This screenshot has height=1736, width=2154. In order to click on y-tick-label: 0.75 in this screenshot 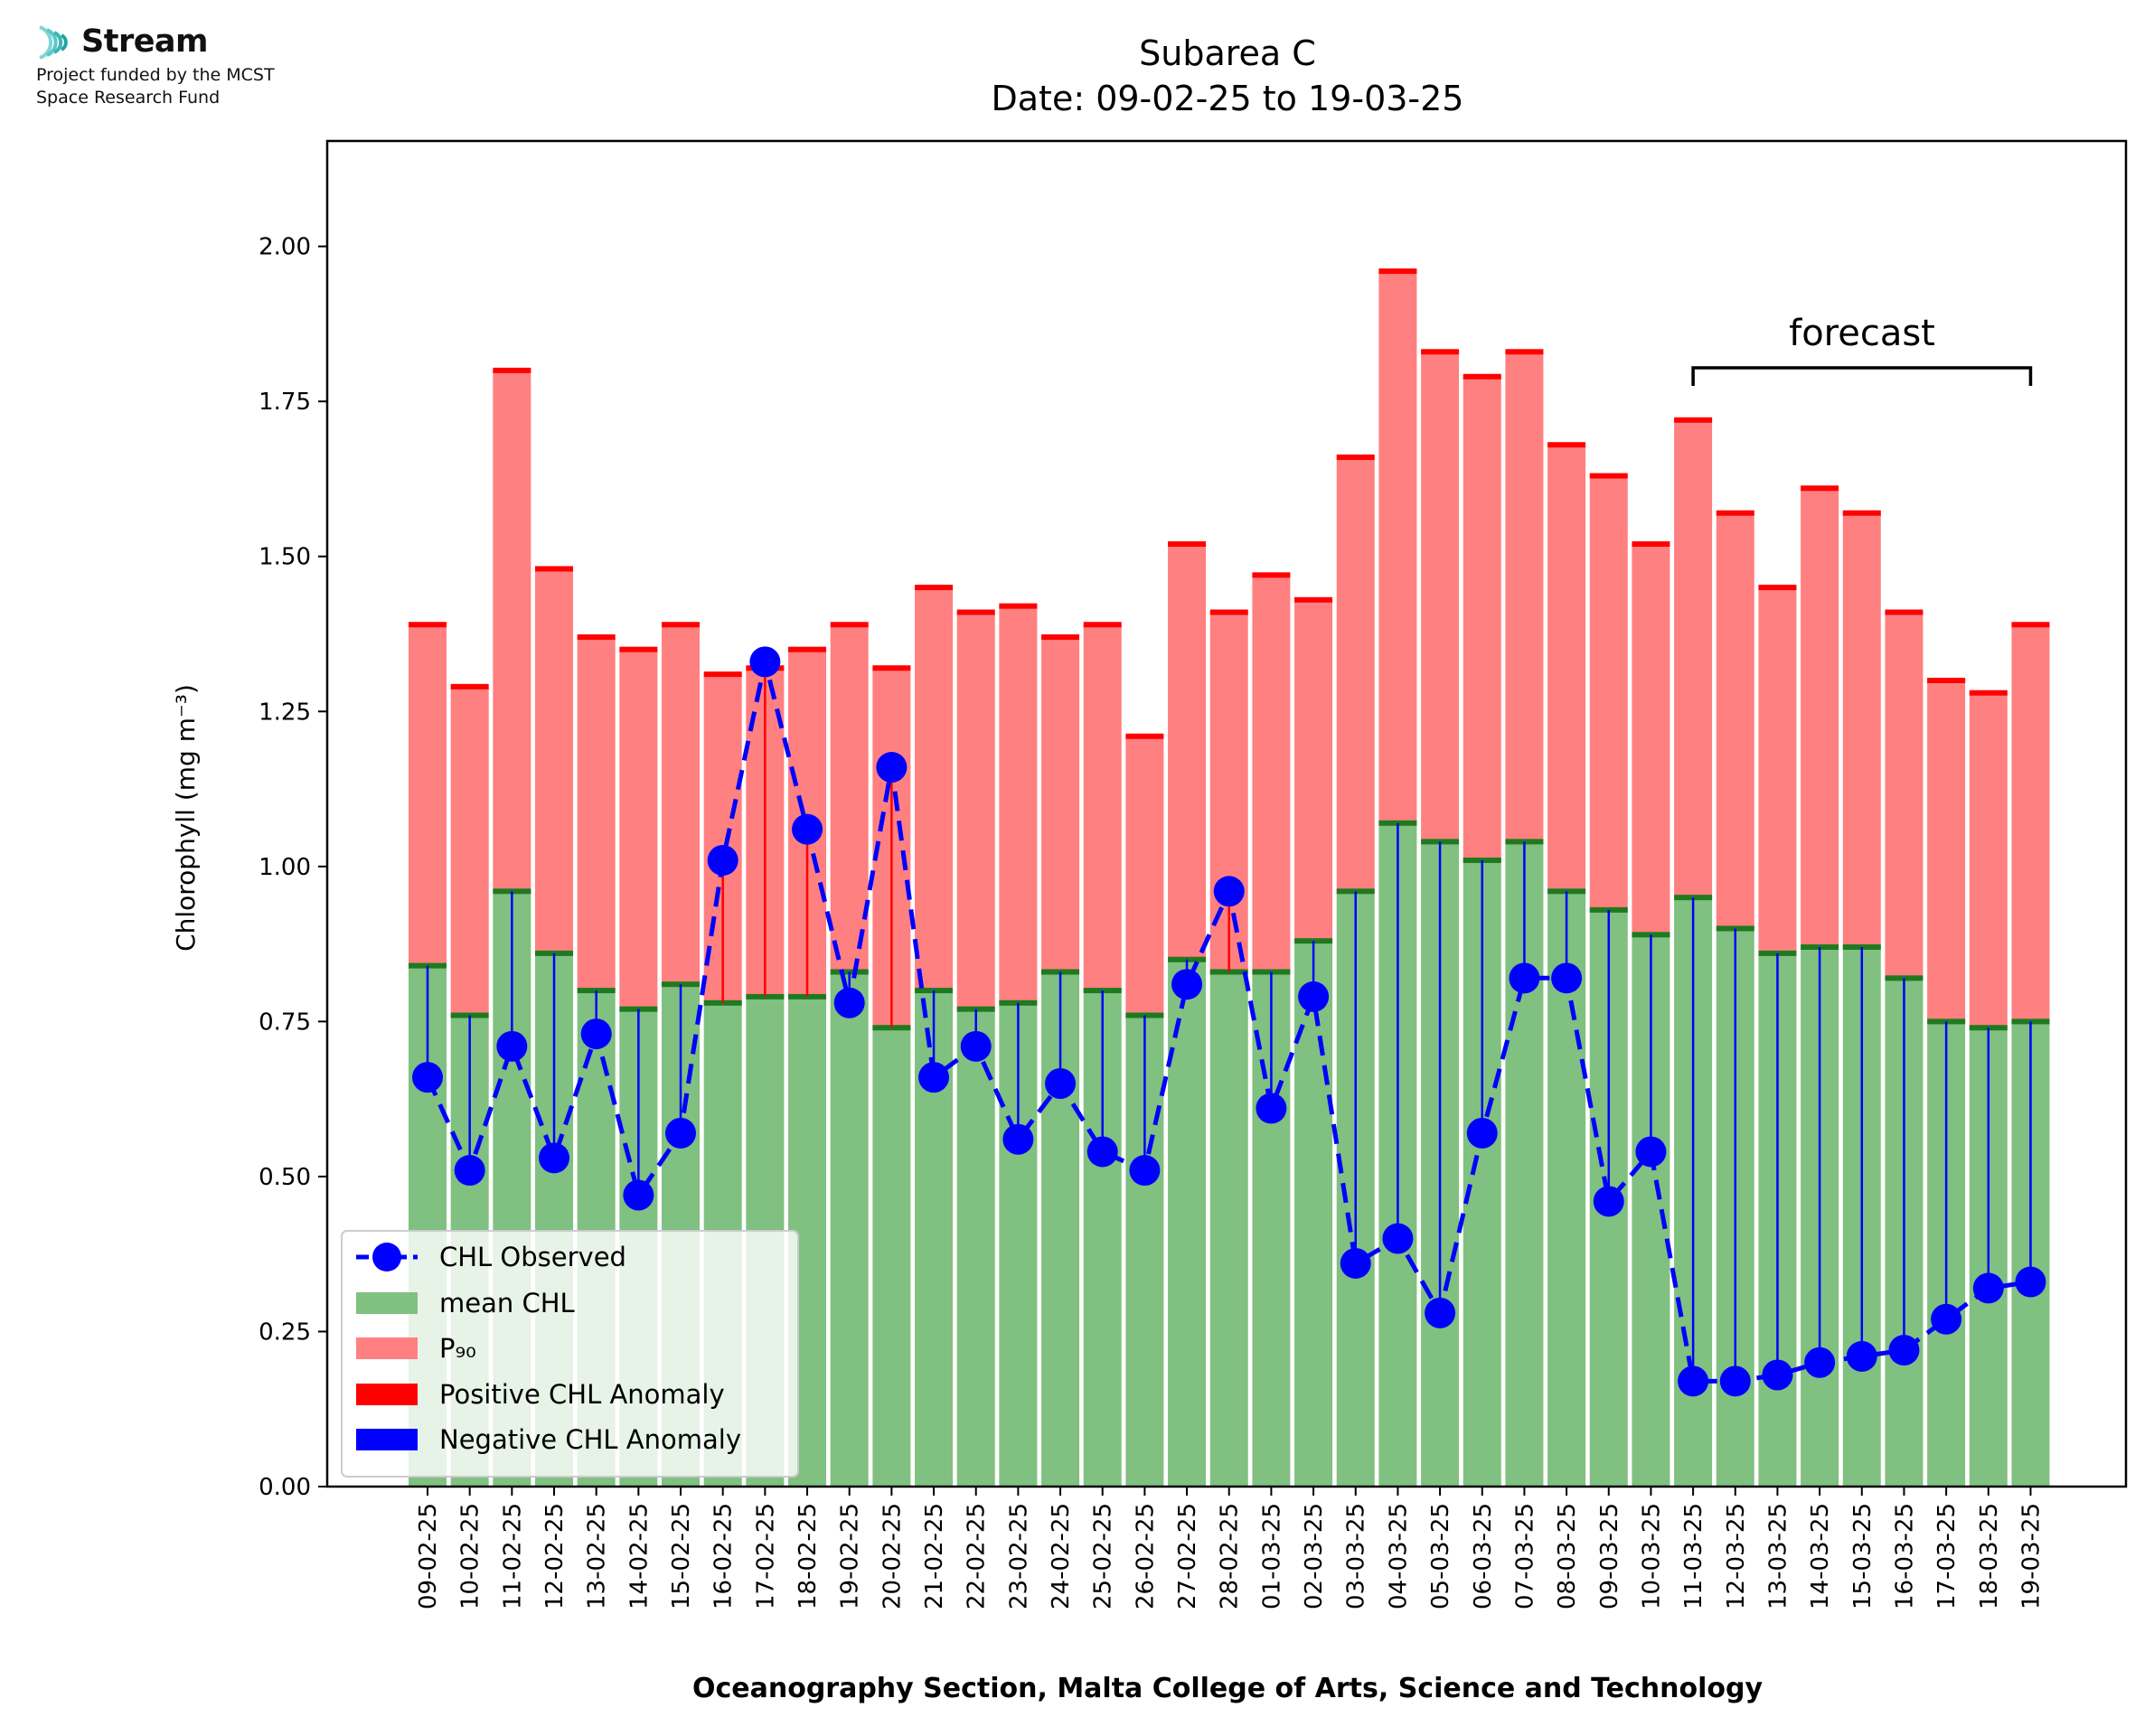, I will do `click(285, 1022)`.